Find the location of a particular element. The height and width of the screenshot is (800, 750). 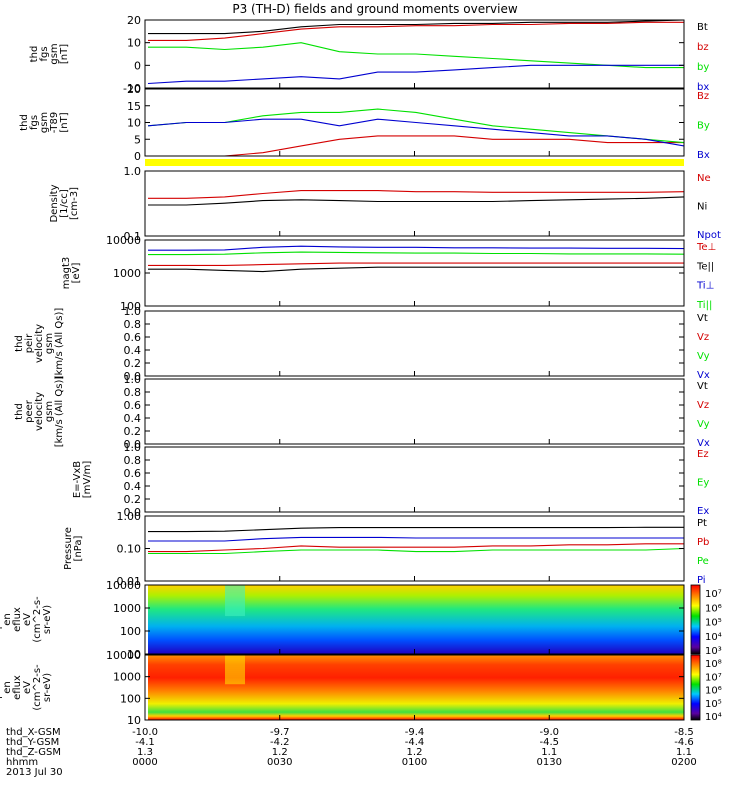

legend-label: Pt is located at coordinates (702, 523).